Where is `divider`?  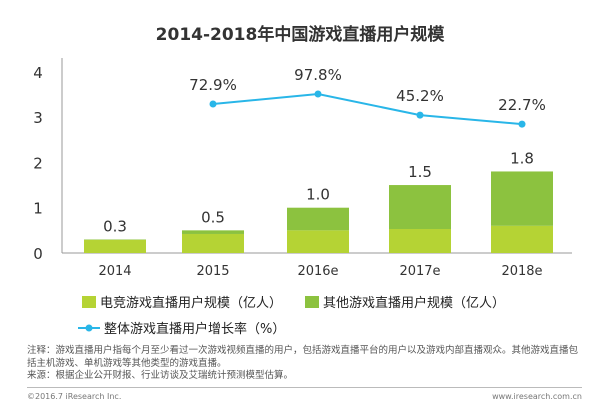 divider is located at coordinates (304, 387).